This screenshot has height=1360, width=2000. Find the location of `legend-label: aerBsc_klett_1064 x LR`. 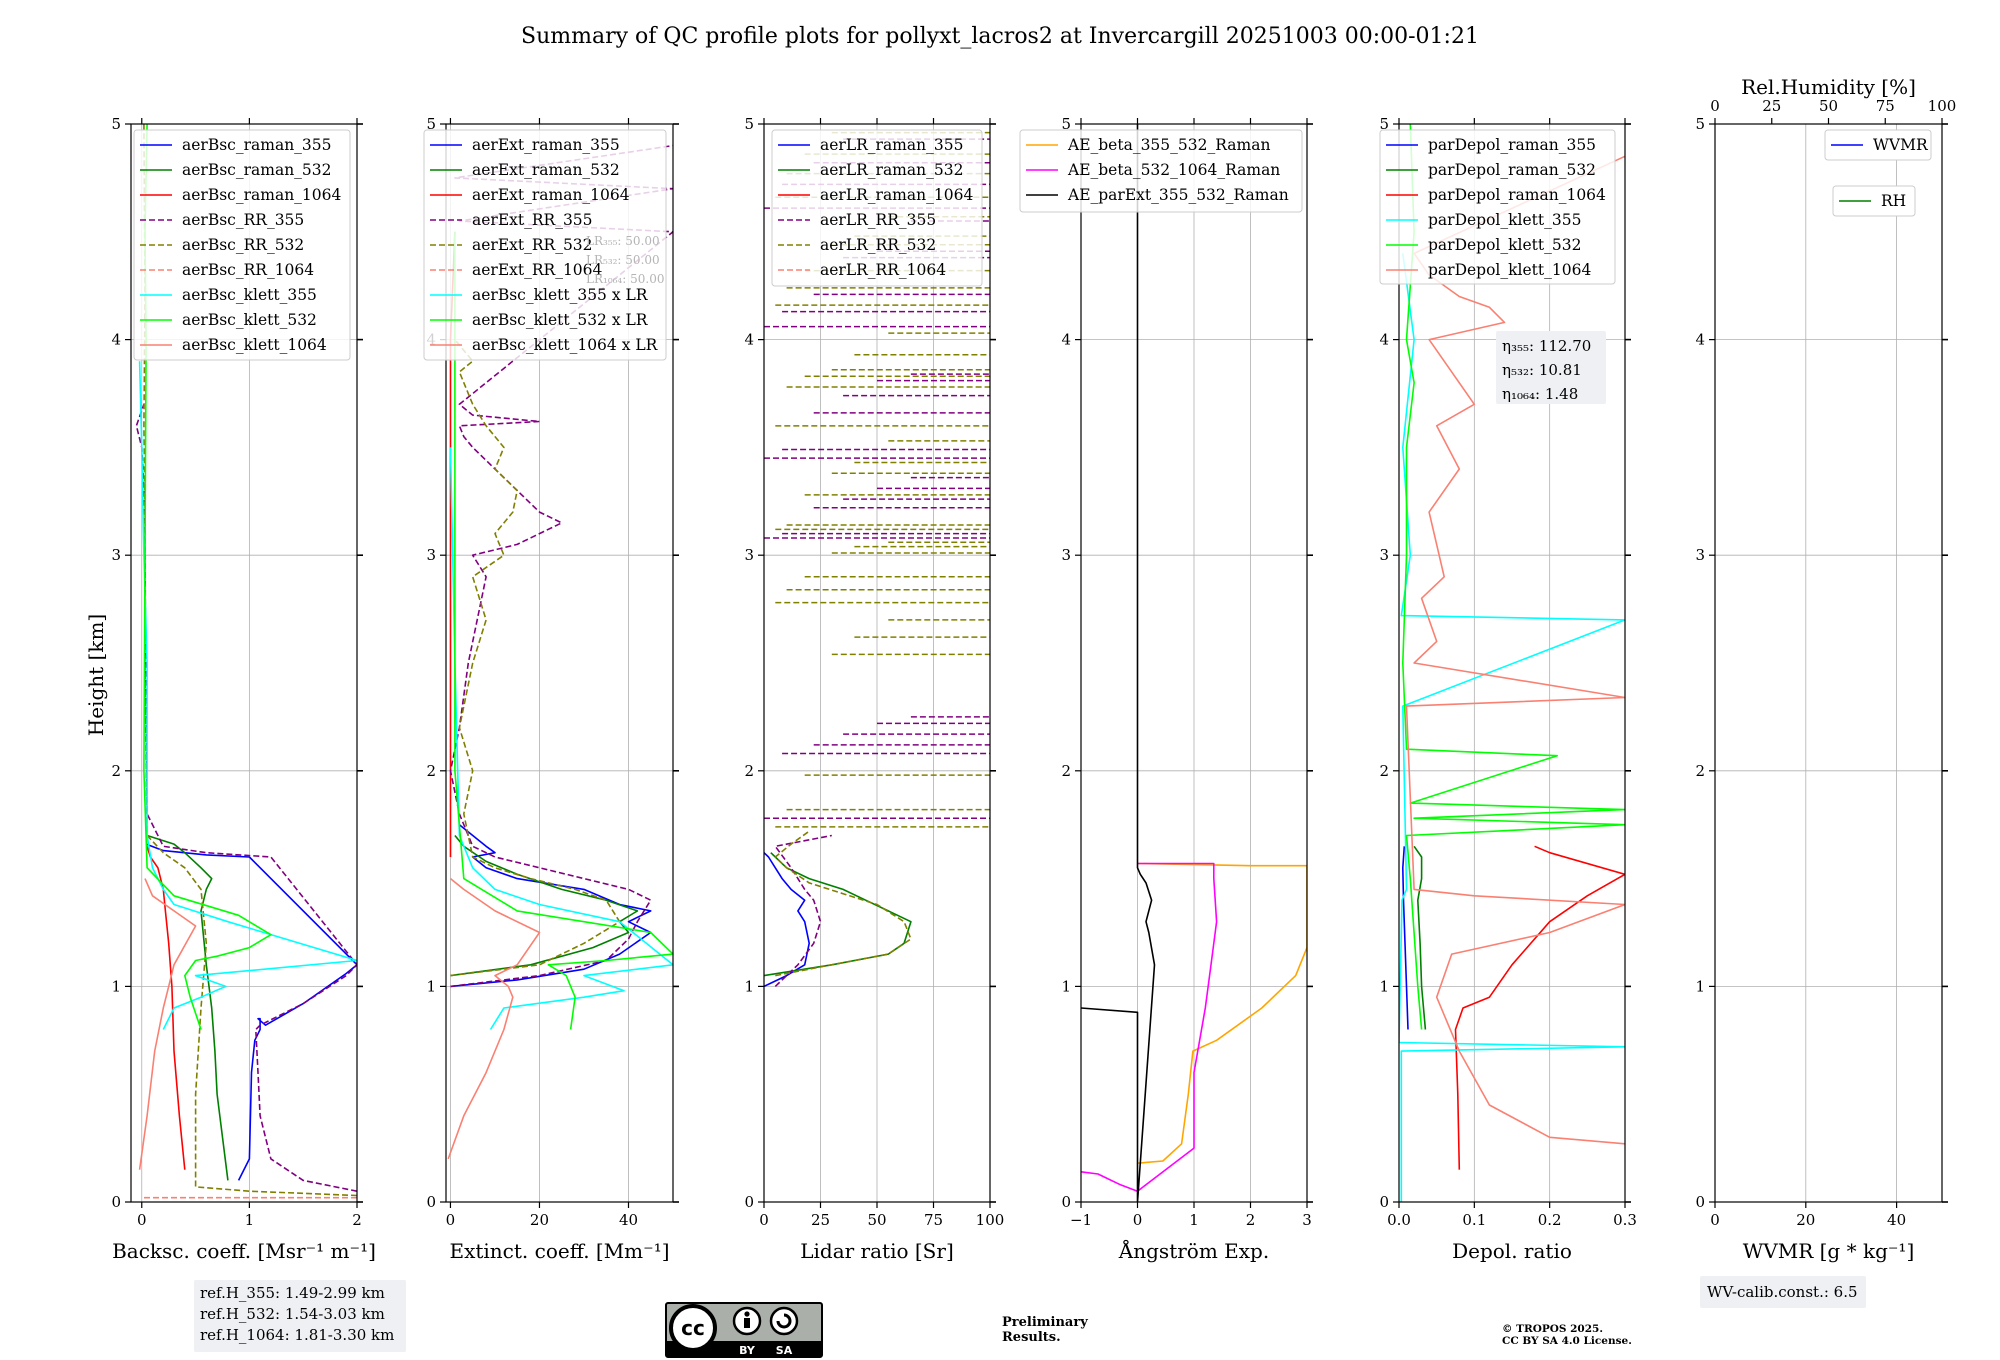

legend-label: aerBsc_klett_1064 x LR is located at coordinates (565, 345).